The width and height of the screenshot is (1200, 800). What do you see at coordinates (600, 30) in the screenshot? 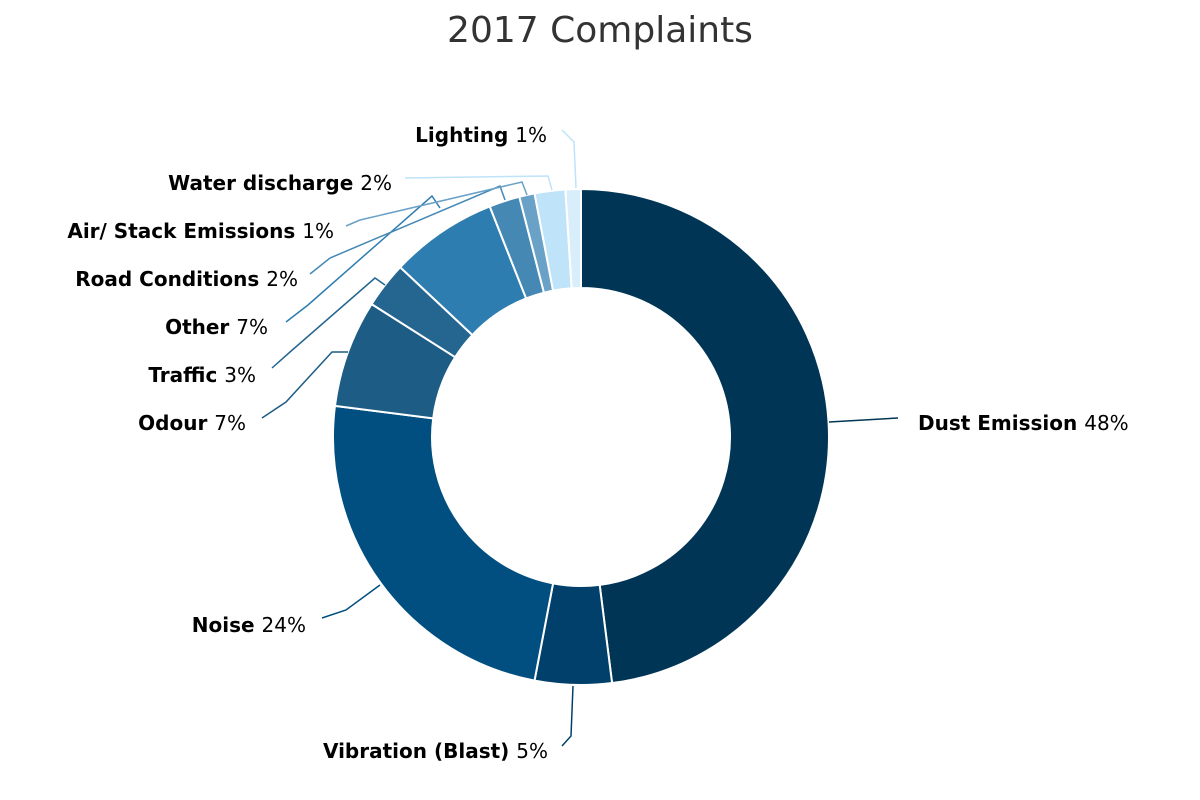
I see `chart-title: 2017 Complaints` at bounding box center [600, 30].